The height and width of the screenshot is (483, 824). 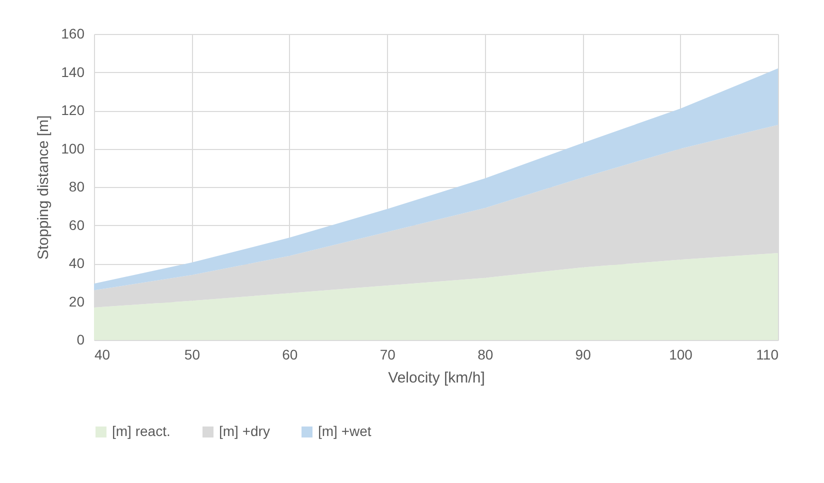 I want to click on x-tick-label: 110, so click(x=767, y=354).